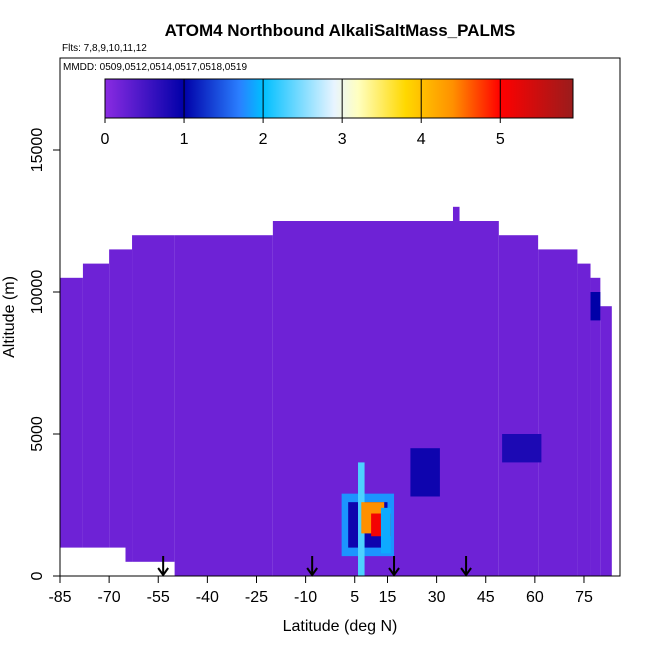  What do you see at coordinates (486, 597) in the screenshot?
I see `x-tick-label: 45` at bounding box center [486, 597].